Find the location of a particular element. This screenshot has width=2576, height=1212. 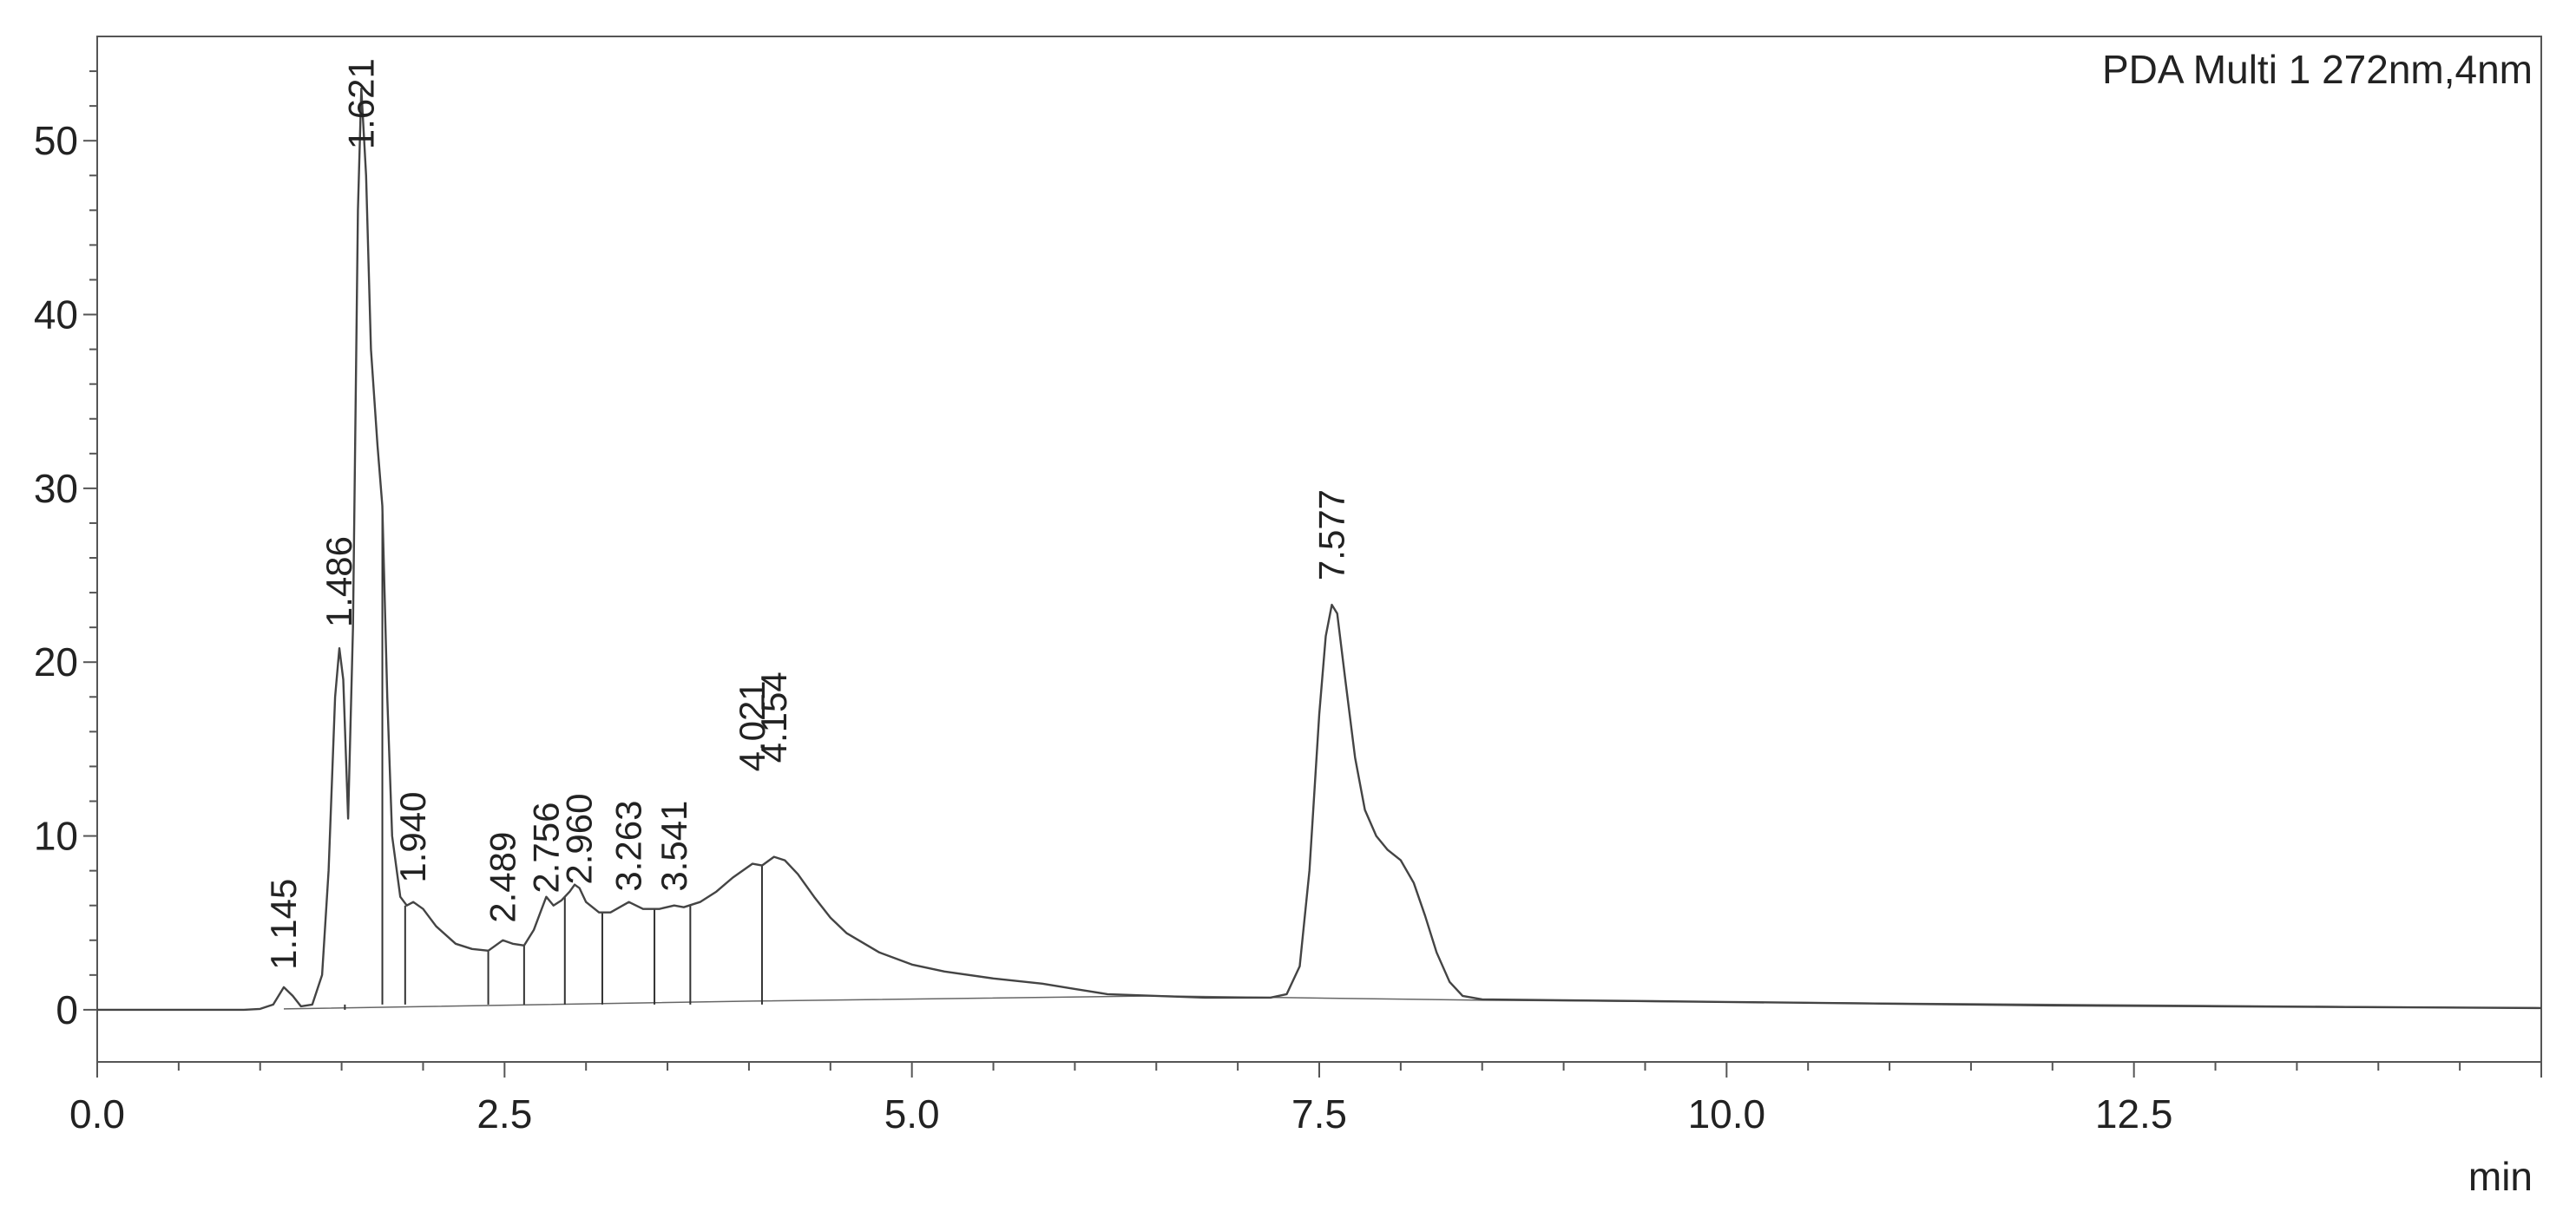

y-tick-label: 0 is located at coordinates (67, 1009).